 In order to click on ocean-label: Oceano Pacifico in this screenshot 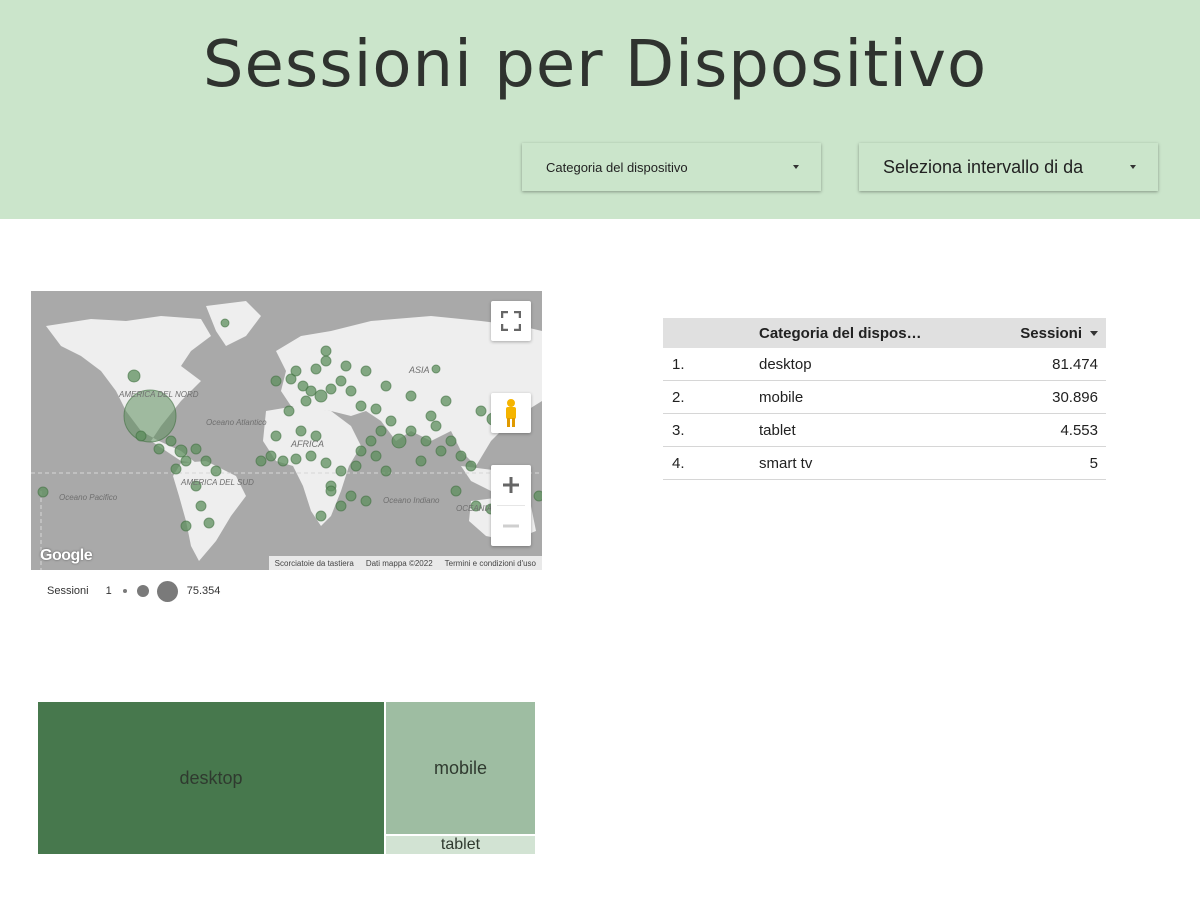, I will do `click(88, 497)`.